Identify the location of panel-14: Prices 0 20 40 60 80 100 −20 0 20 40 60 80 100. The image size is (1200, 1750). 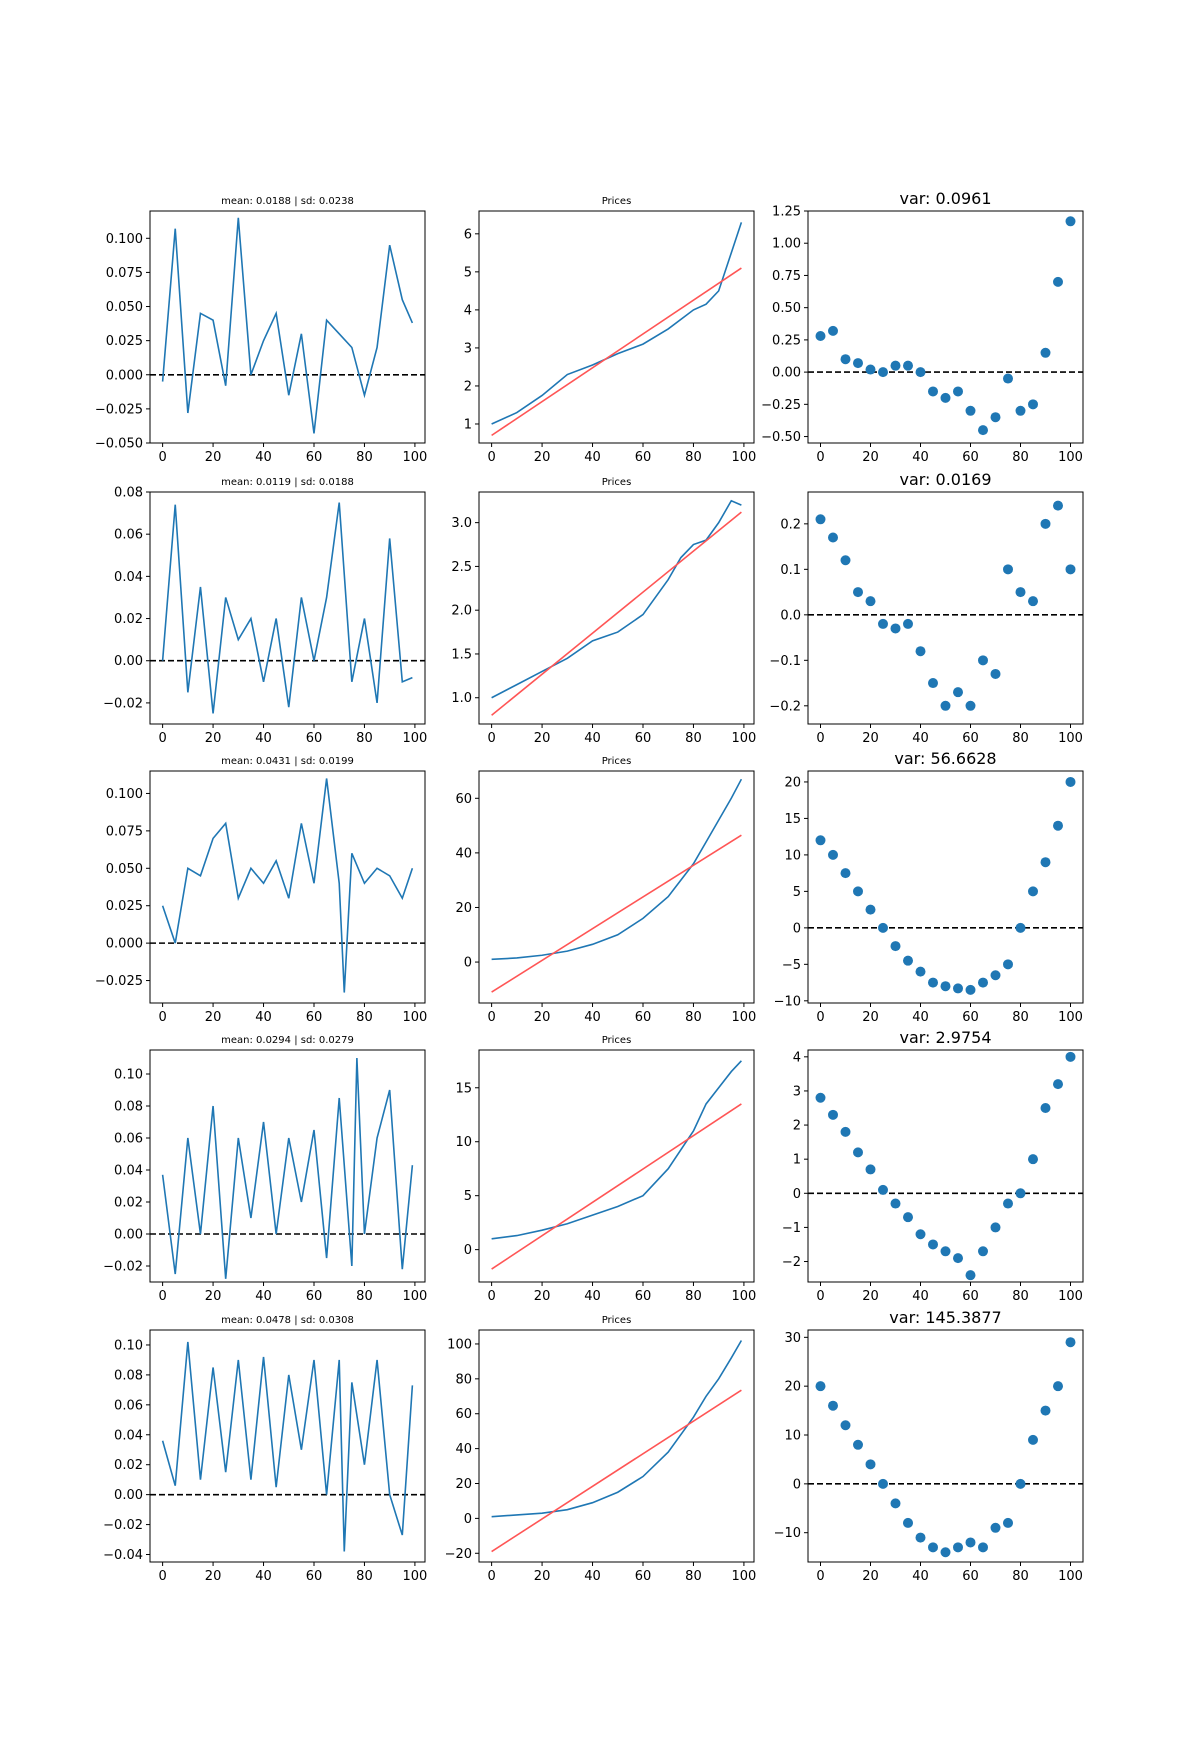
(601, 1449).